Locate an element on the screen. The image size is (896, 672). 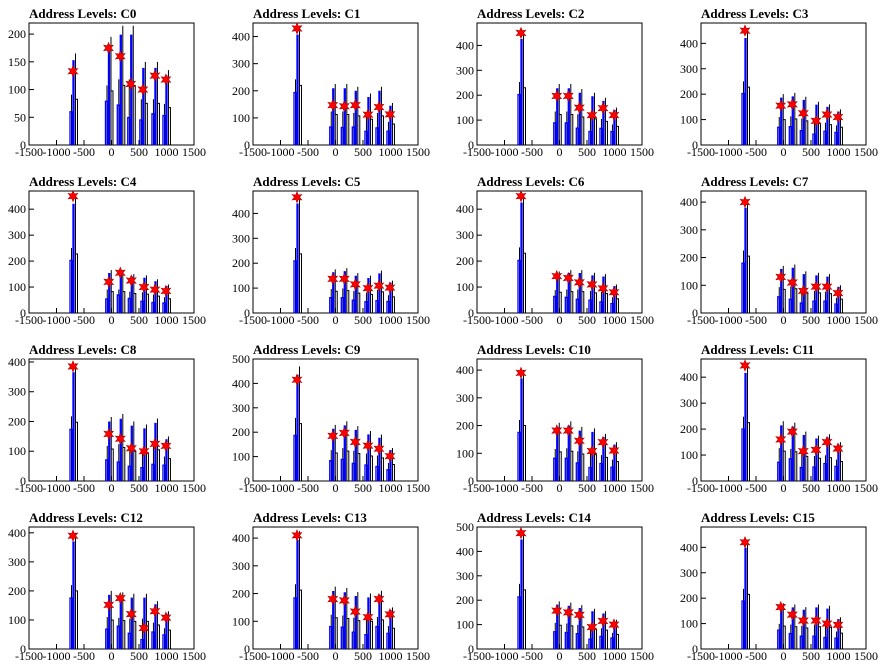
panel-title: Address Levels: C6 is located at coordinates (531, 181).